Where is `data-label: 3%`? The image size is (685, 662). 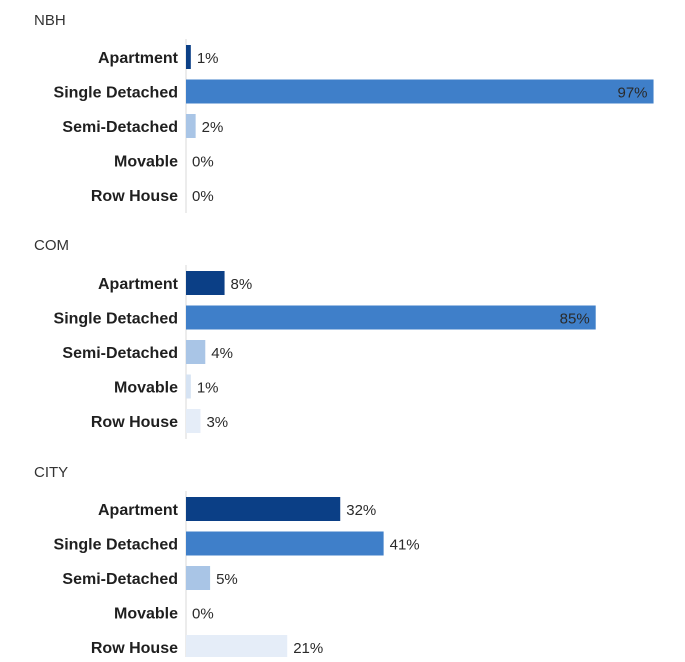
data-label: 3% is located at coordinates (217, 422).